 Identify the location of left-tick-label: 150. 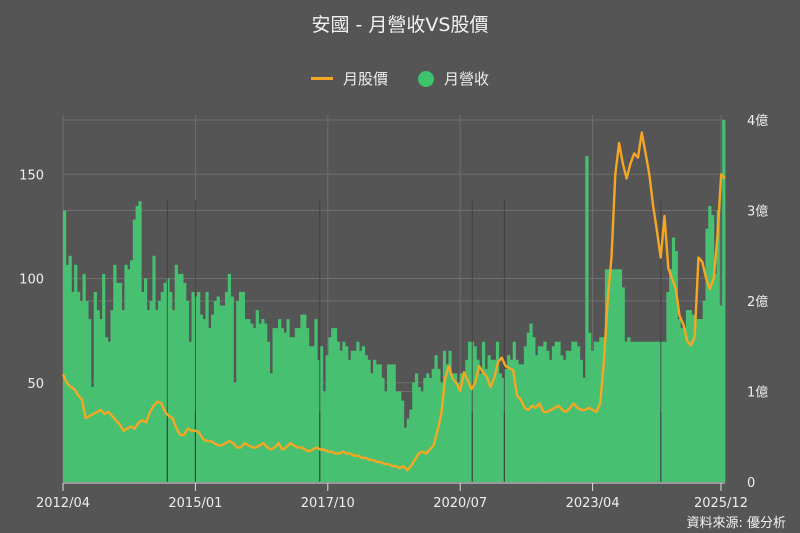
(31, 175).